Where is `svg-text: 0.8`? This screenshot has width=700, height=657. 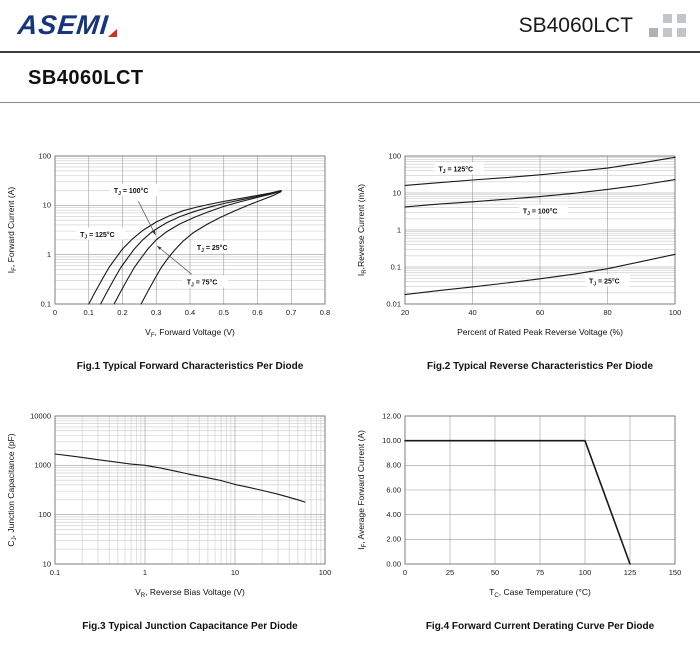 svg-text: 0.8 is located at coordinates (325, 312).